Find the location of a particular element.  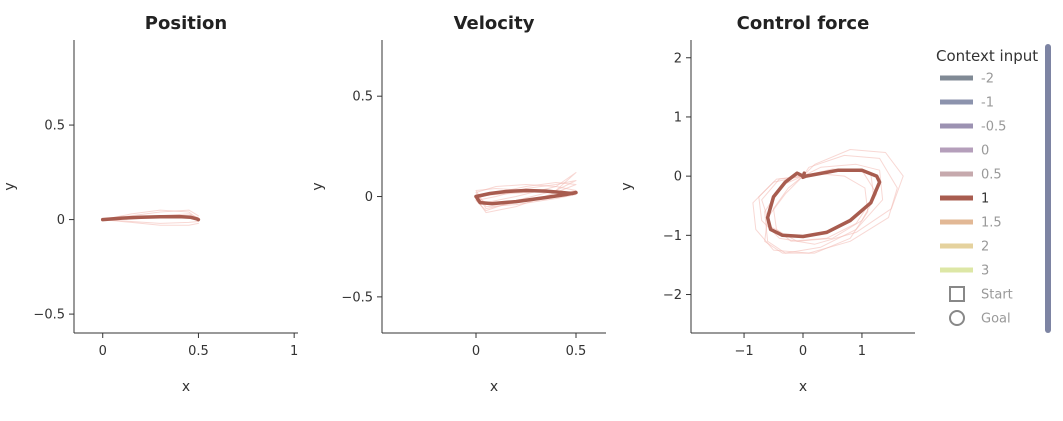

velocity-mean-trajectory is located at coordinates (526, 197).